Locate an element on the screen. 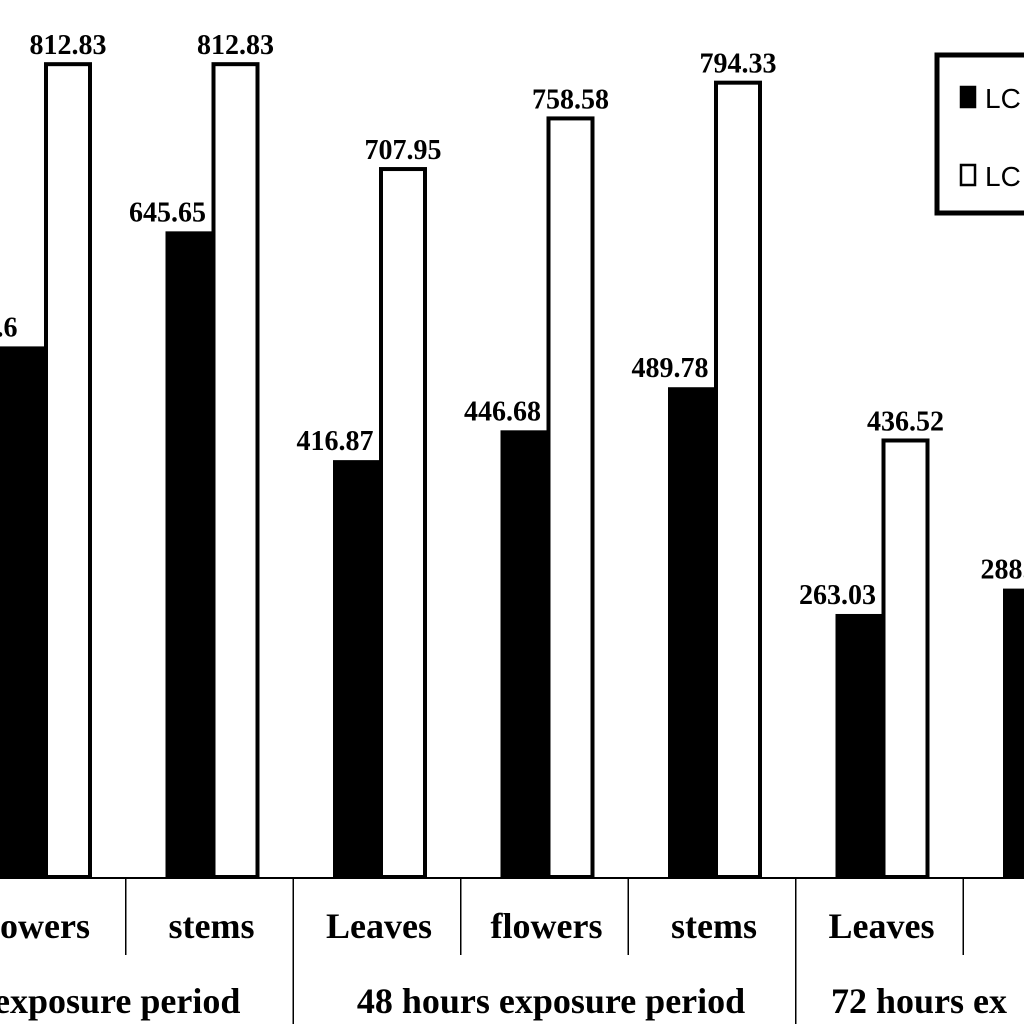 The image size is (1024, 1024). data-label-s1-4: 446.68 is located at coordinates (502, 411).